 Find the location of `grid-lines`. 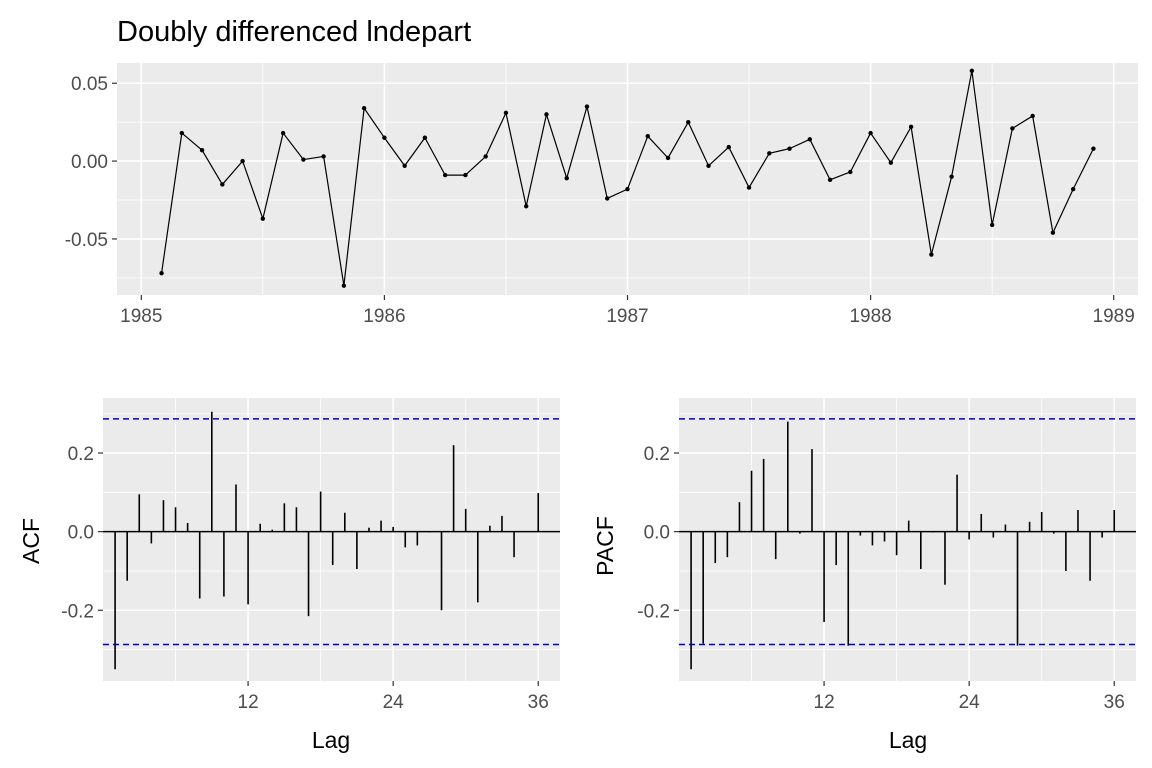

grid-lines is located at coordinates (331, 539).